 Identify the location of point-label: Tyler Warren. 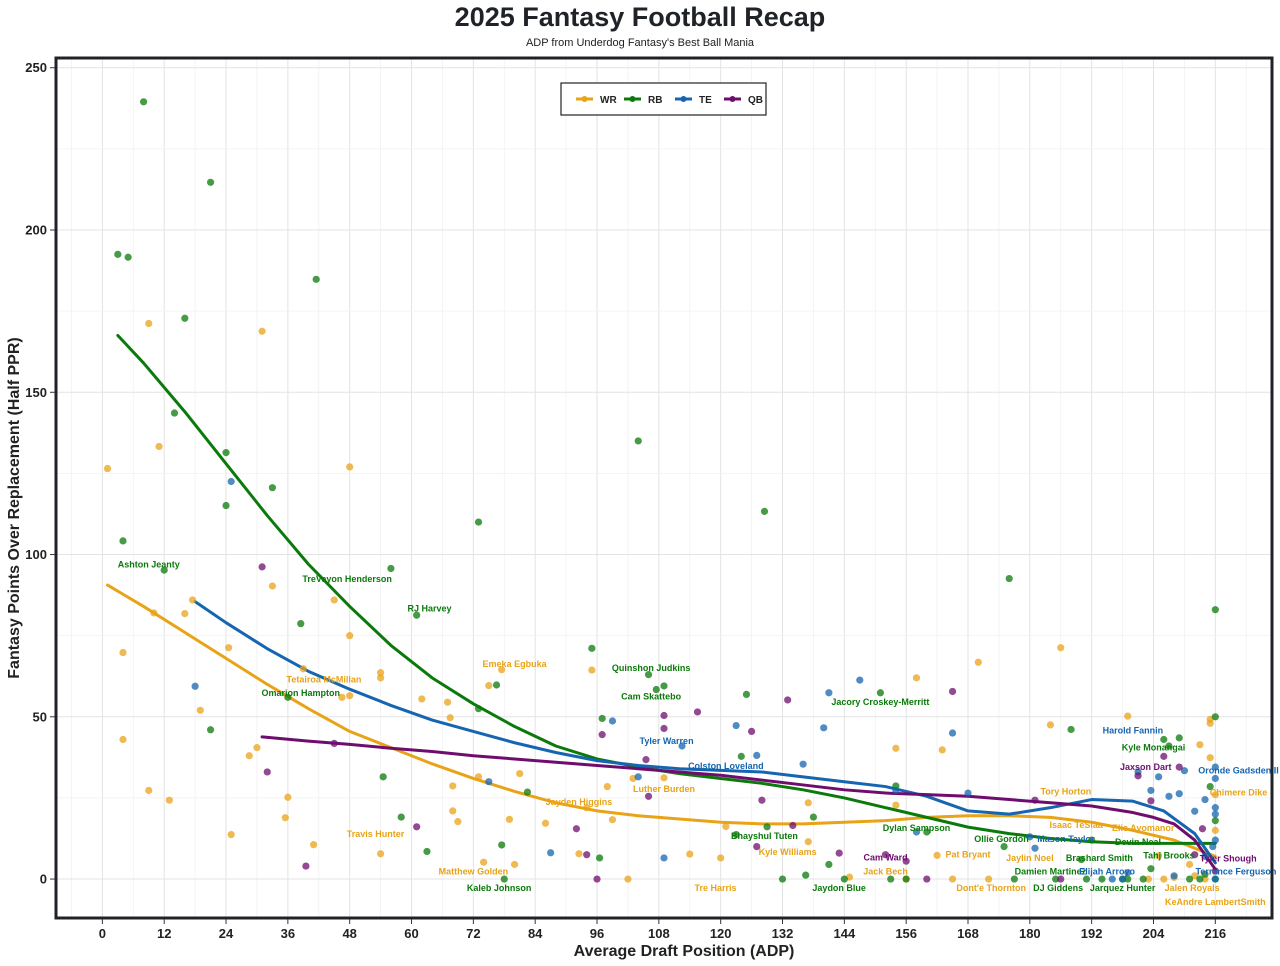
(667, 741).